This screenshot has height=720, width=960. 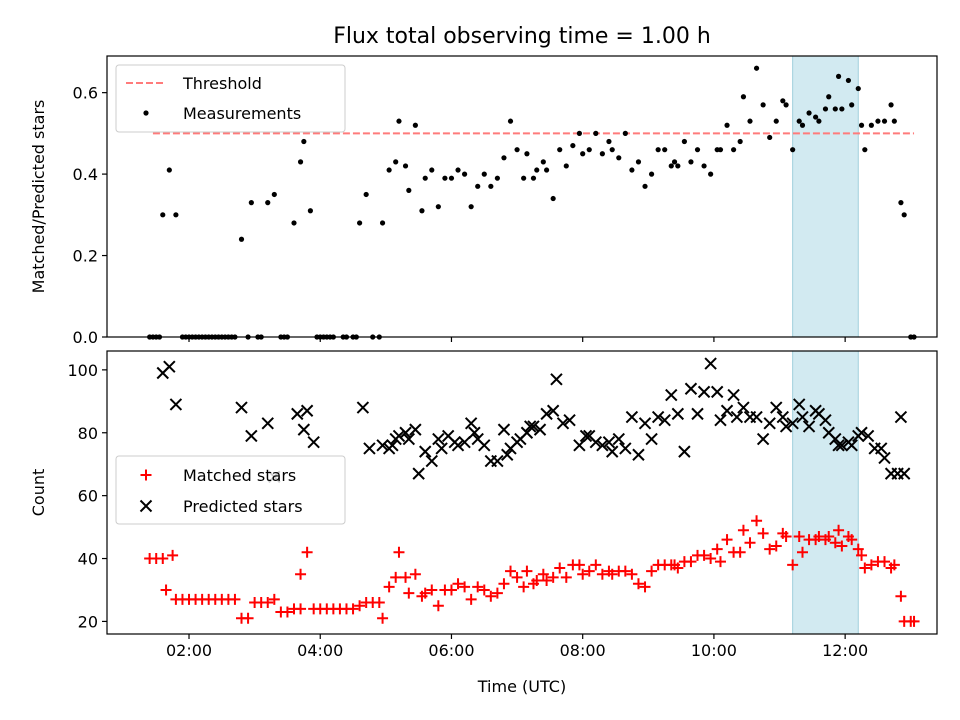 I want to click on y-tick-label: 40, so click(x=88, y=559).